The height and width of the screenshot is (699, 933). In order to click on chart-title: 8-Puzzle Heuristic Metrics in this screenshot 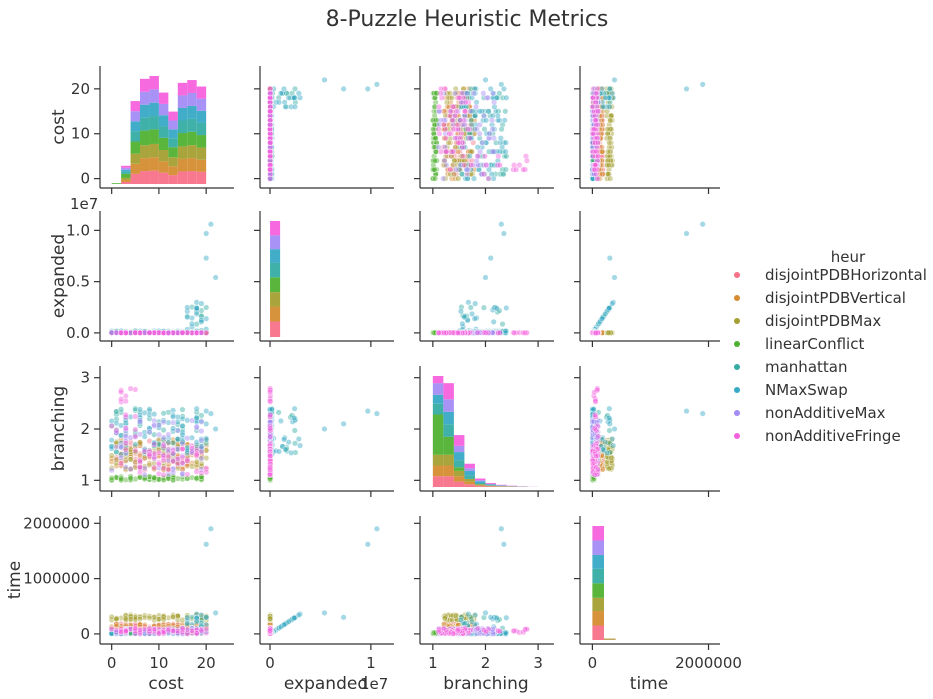, I will do `click(467, 19)`.